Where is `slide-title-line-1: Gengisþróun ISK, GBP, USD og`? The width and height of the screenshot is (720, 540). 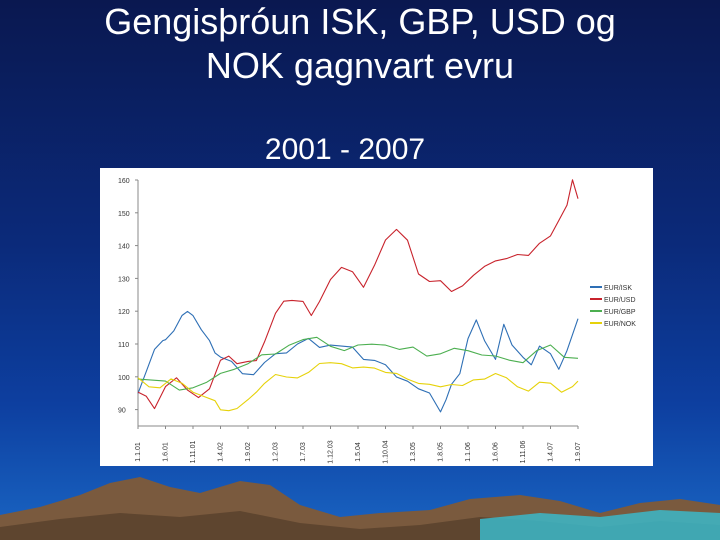 slide-title-line-1: Gengisþróun ISK, GBP, USD og is located at coordinates (360, 21).